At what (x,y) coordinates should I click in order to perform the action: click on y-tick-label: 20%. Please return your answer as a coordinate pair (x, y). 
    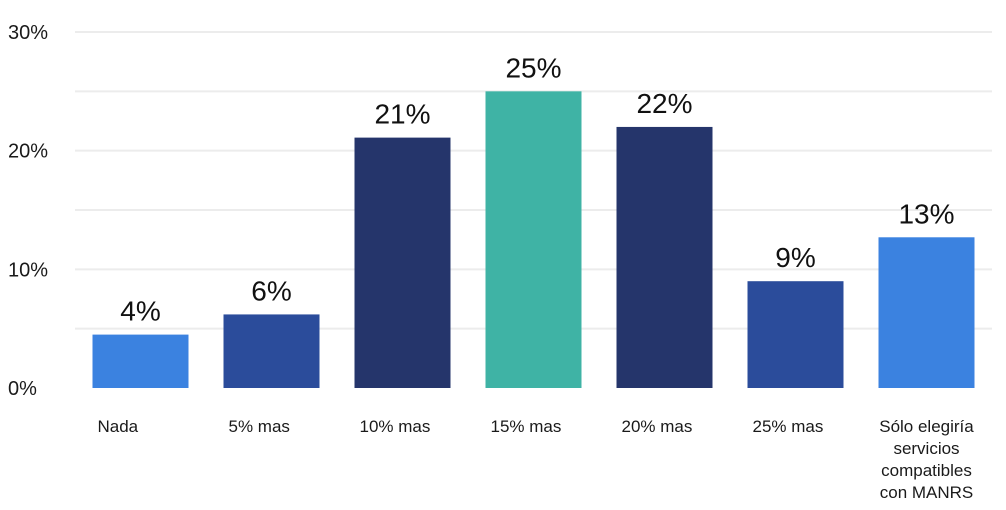
    Looking at the image, I should click on (28, 152).